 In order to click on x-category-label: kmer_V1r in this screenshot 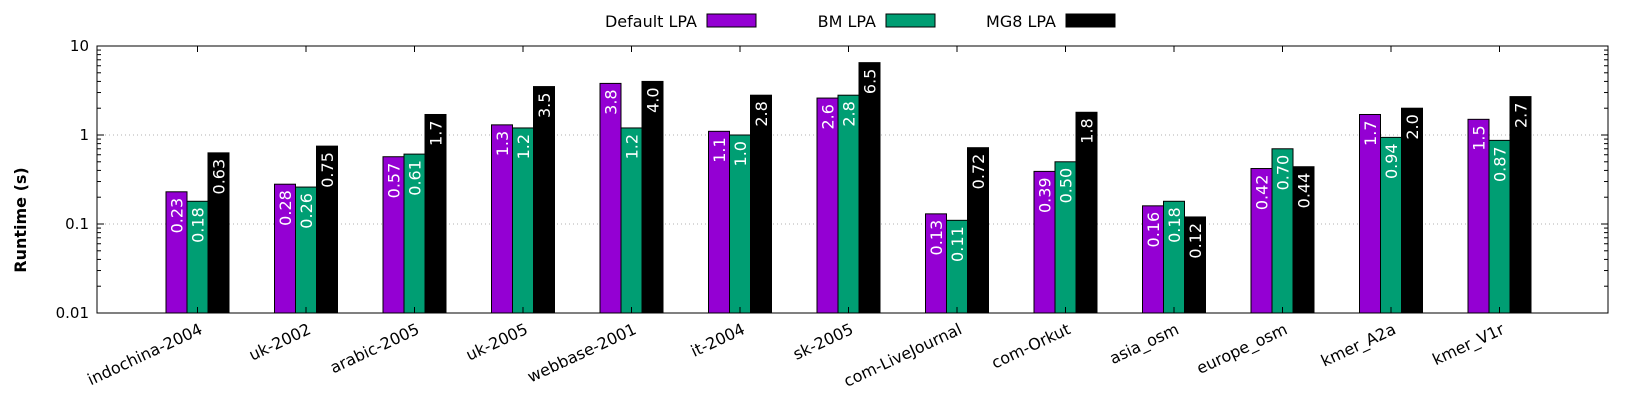, I will do `click(1468, 344)`.